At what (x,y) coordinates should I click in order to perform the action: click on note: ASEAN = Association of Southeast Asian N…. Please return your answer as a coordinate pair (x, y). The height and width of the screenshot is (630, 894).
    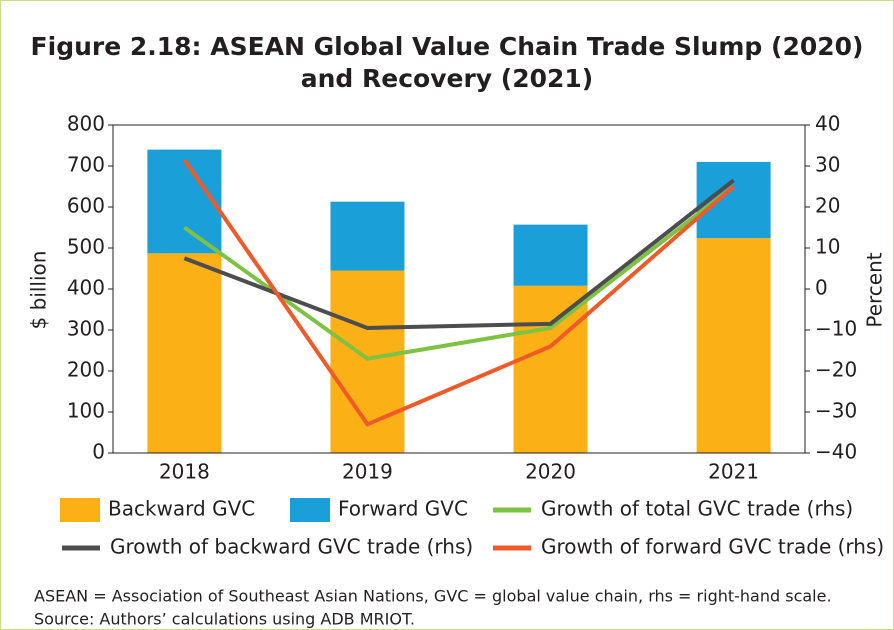
    Looking at the image, I should click on (433, 596).